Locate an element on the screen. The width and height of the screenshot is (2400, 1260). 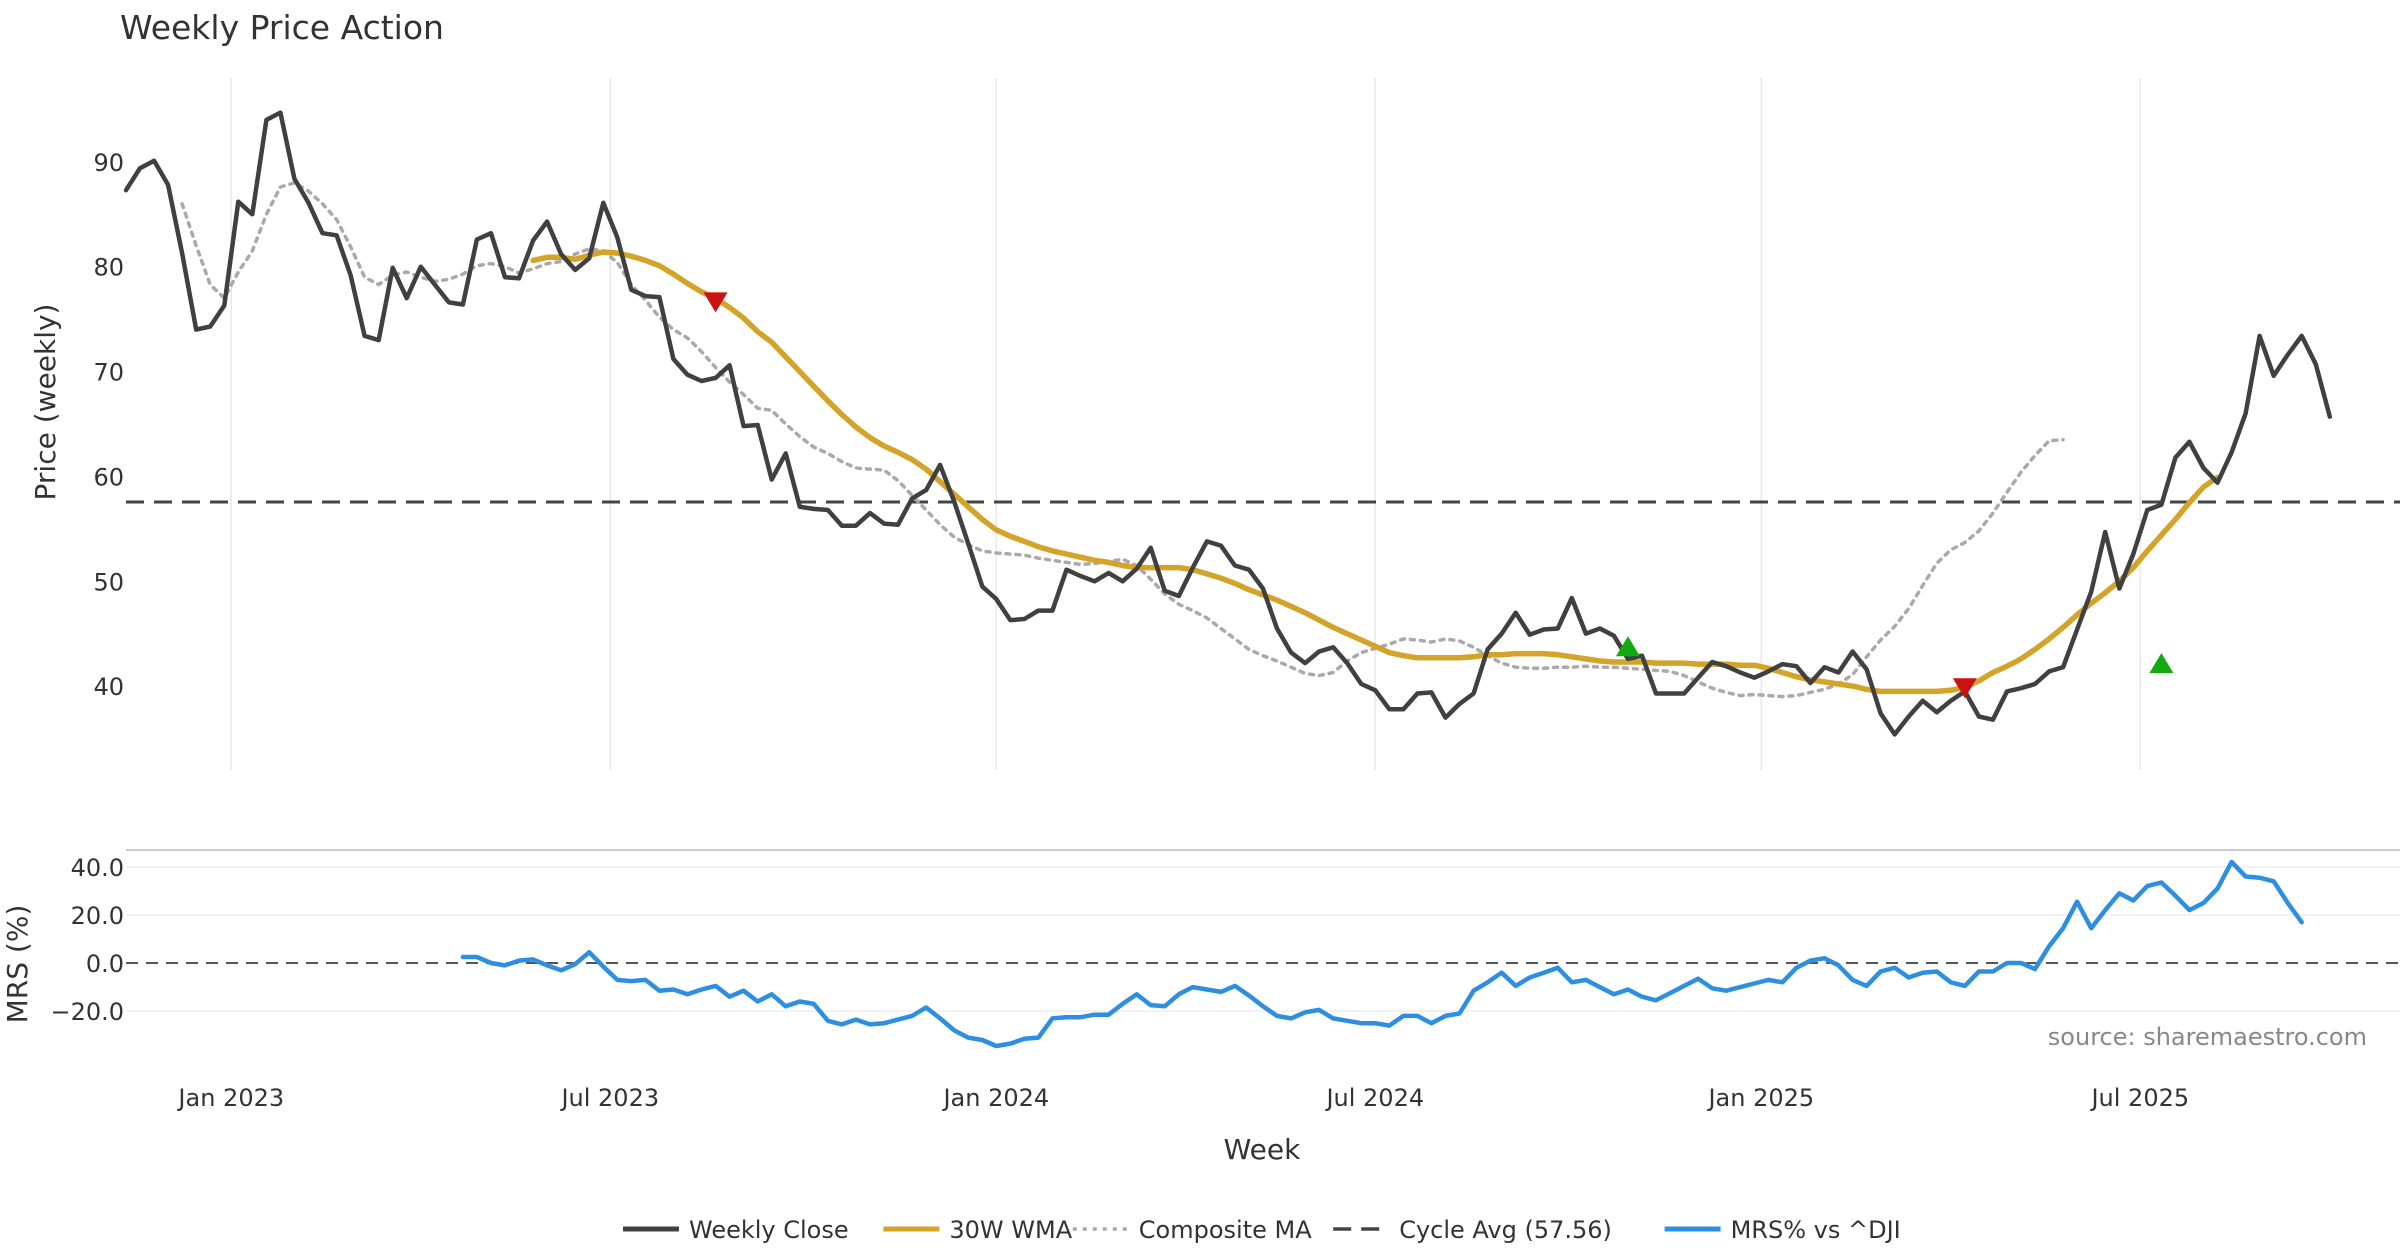
x-tick-1: Jul 2023 is located at coordinates (609, 1098).